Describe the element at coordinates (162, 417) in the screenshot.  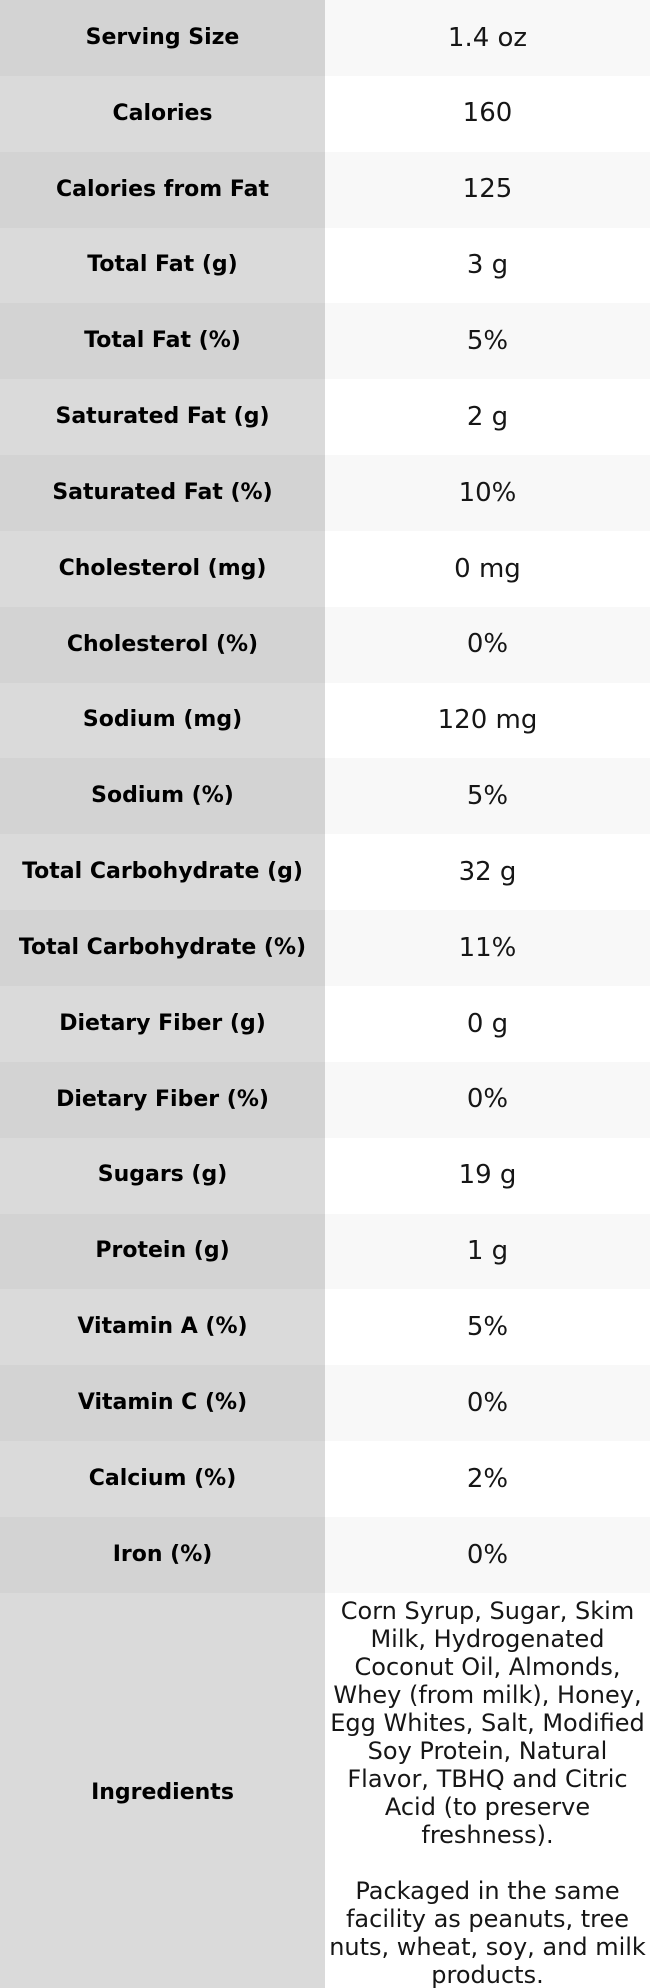
I see `nutrient-label: Saturated Fat (g)` at that location.